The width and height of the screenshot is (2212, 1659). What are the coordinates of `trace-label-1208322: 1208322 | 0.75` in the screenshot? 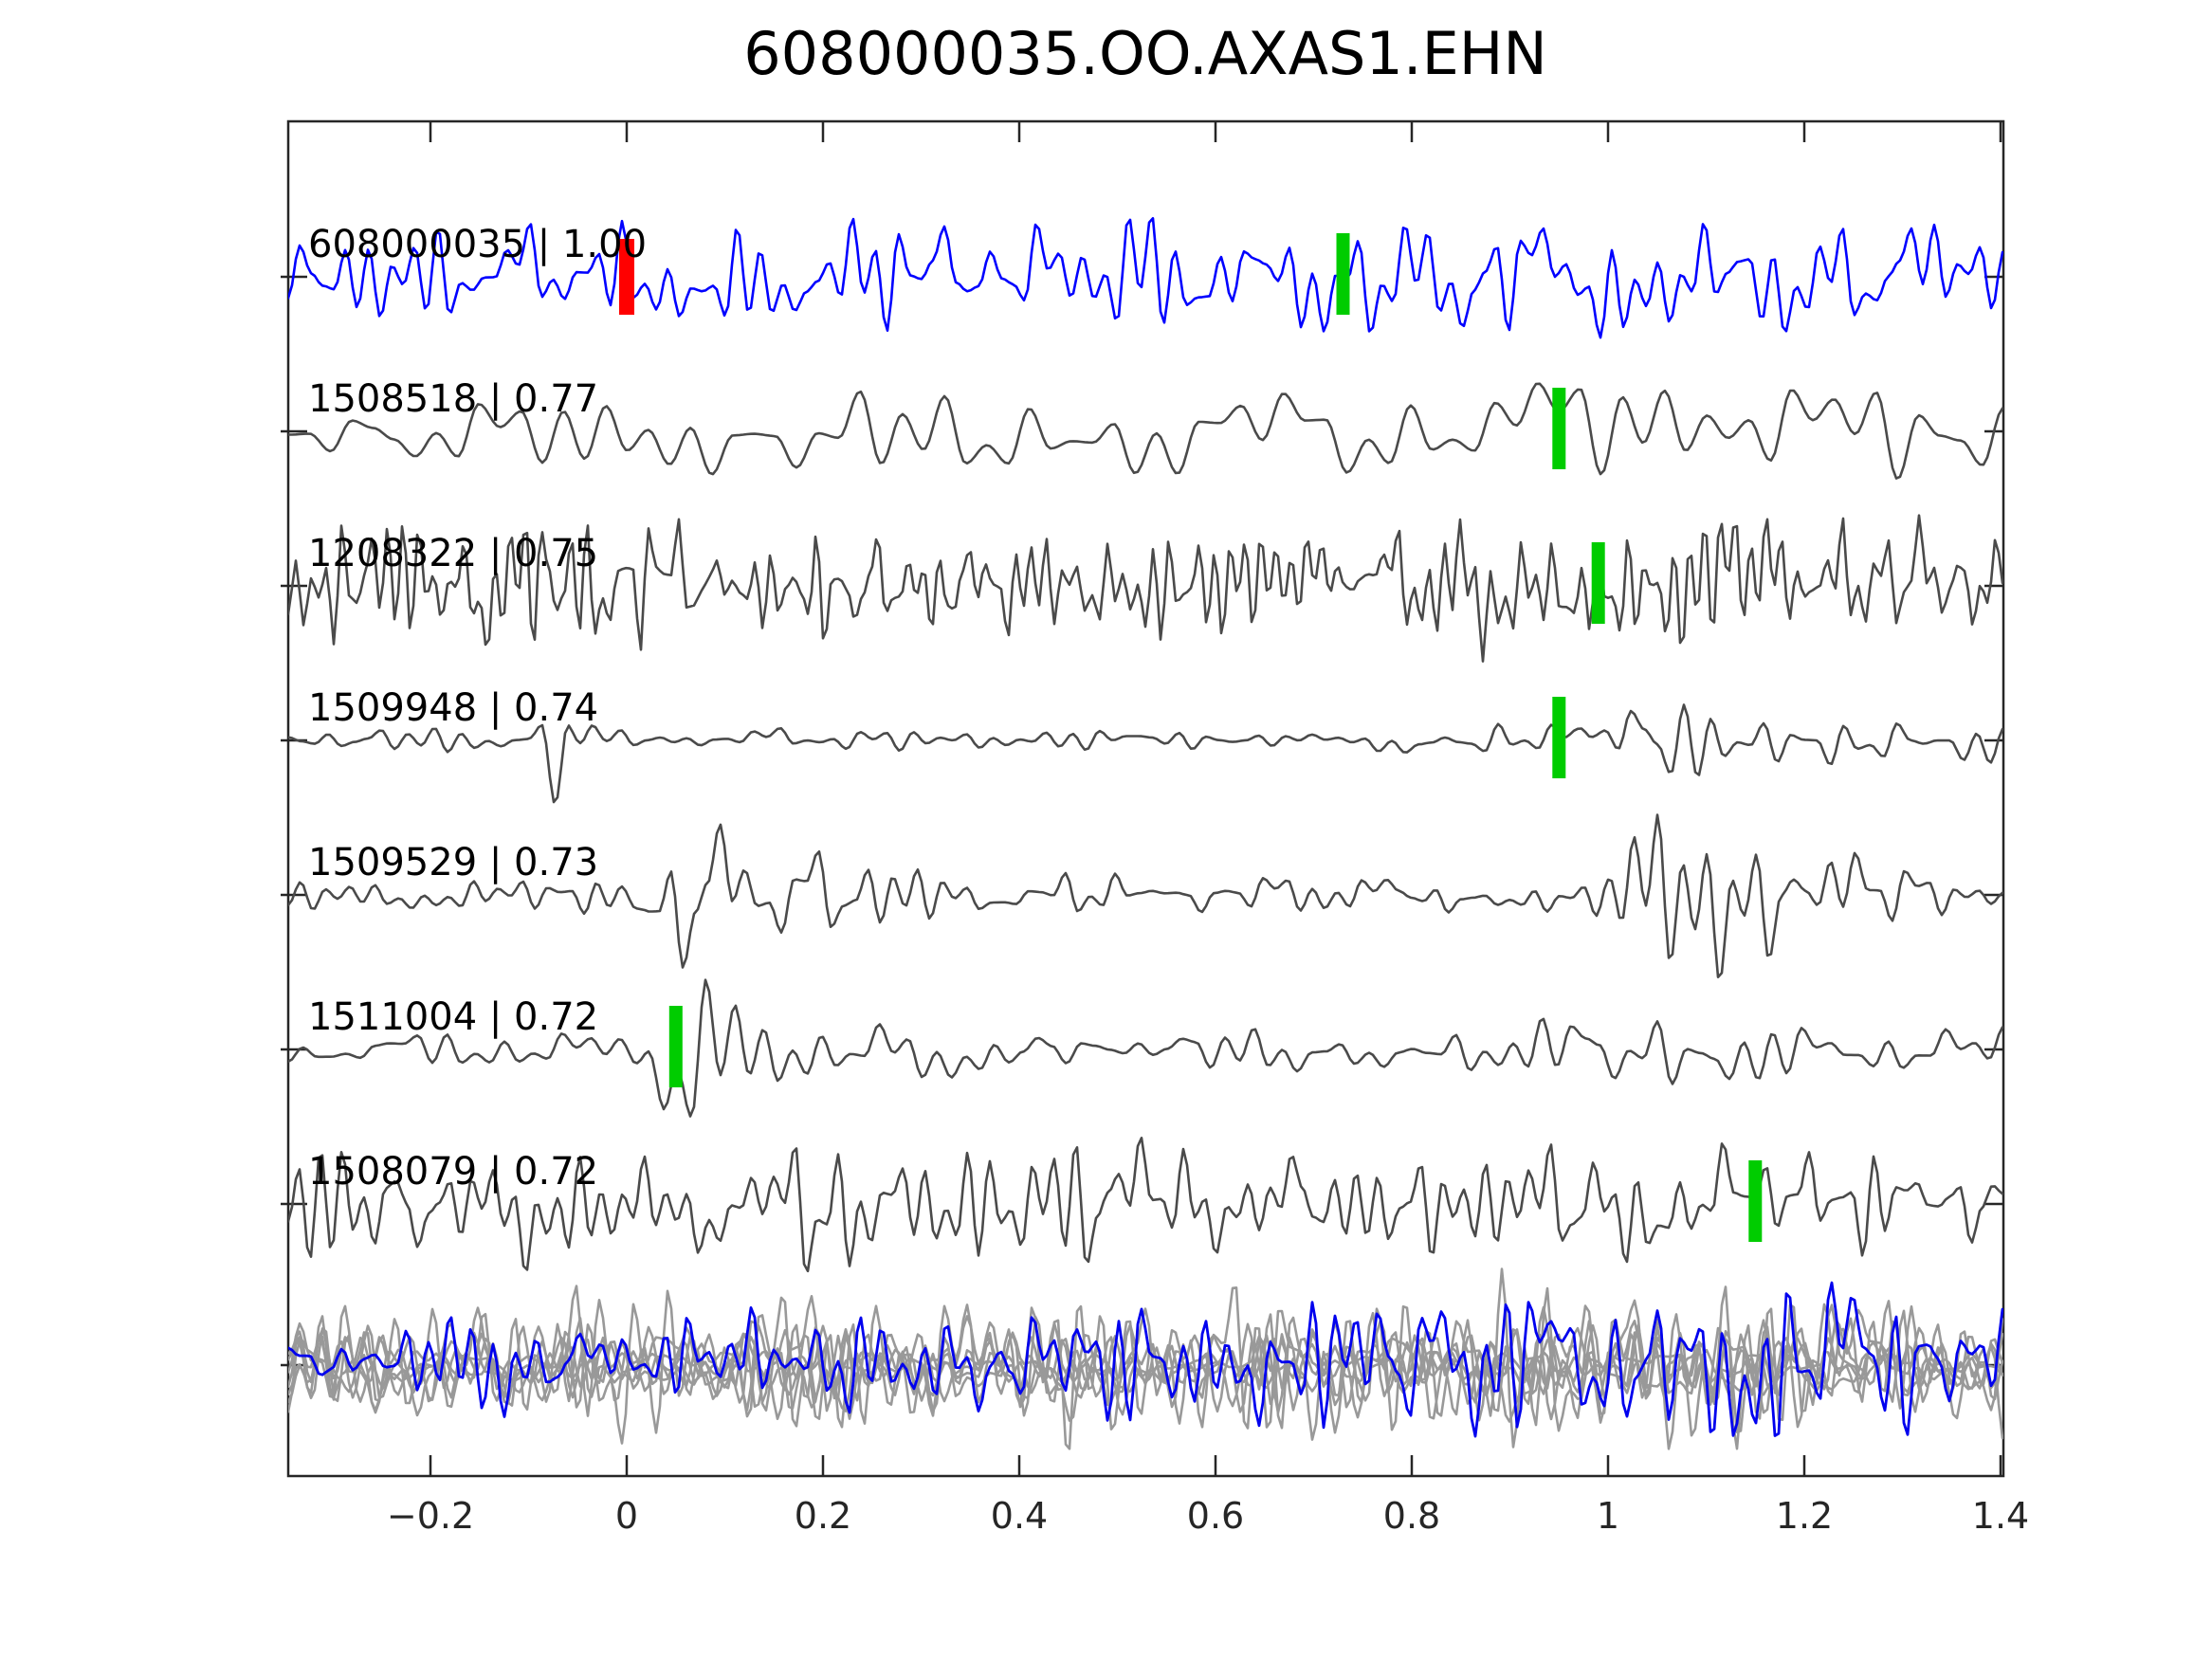 It's located at (453, 553).